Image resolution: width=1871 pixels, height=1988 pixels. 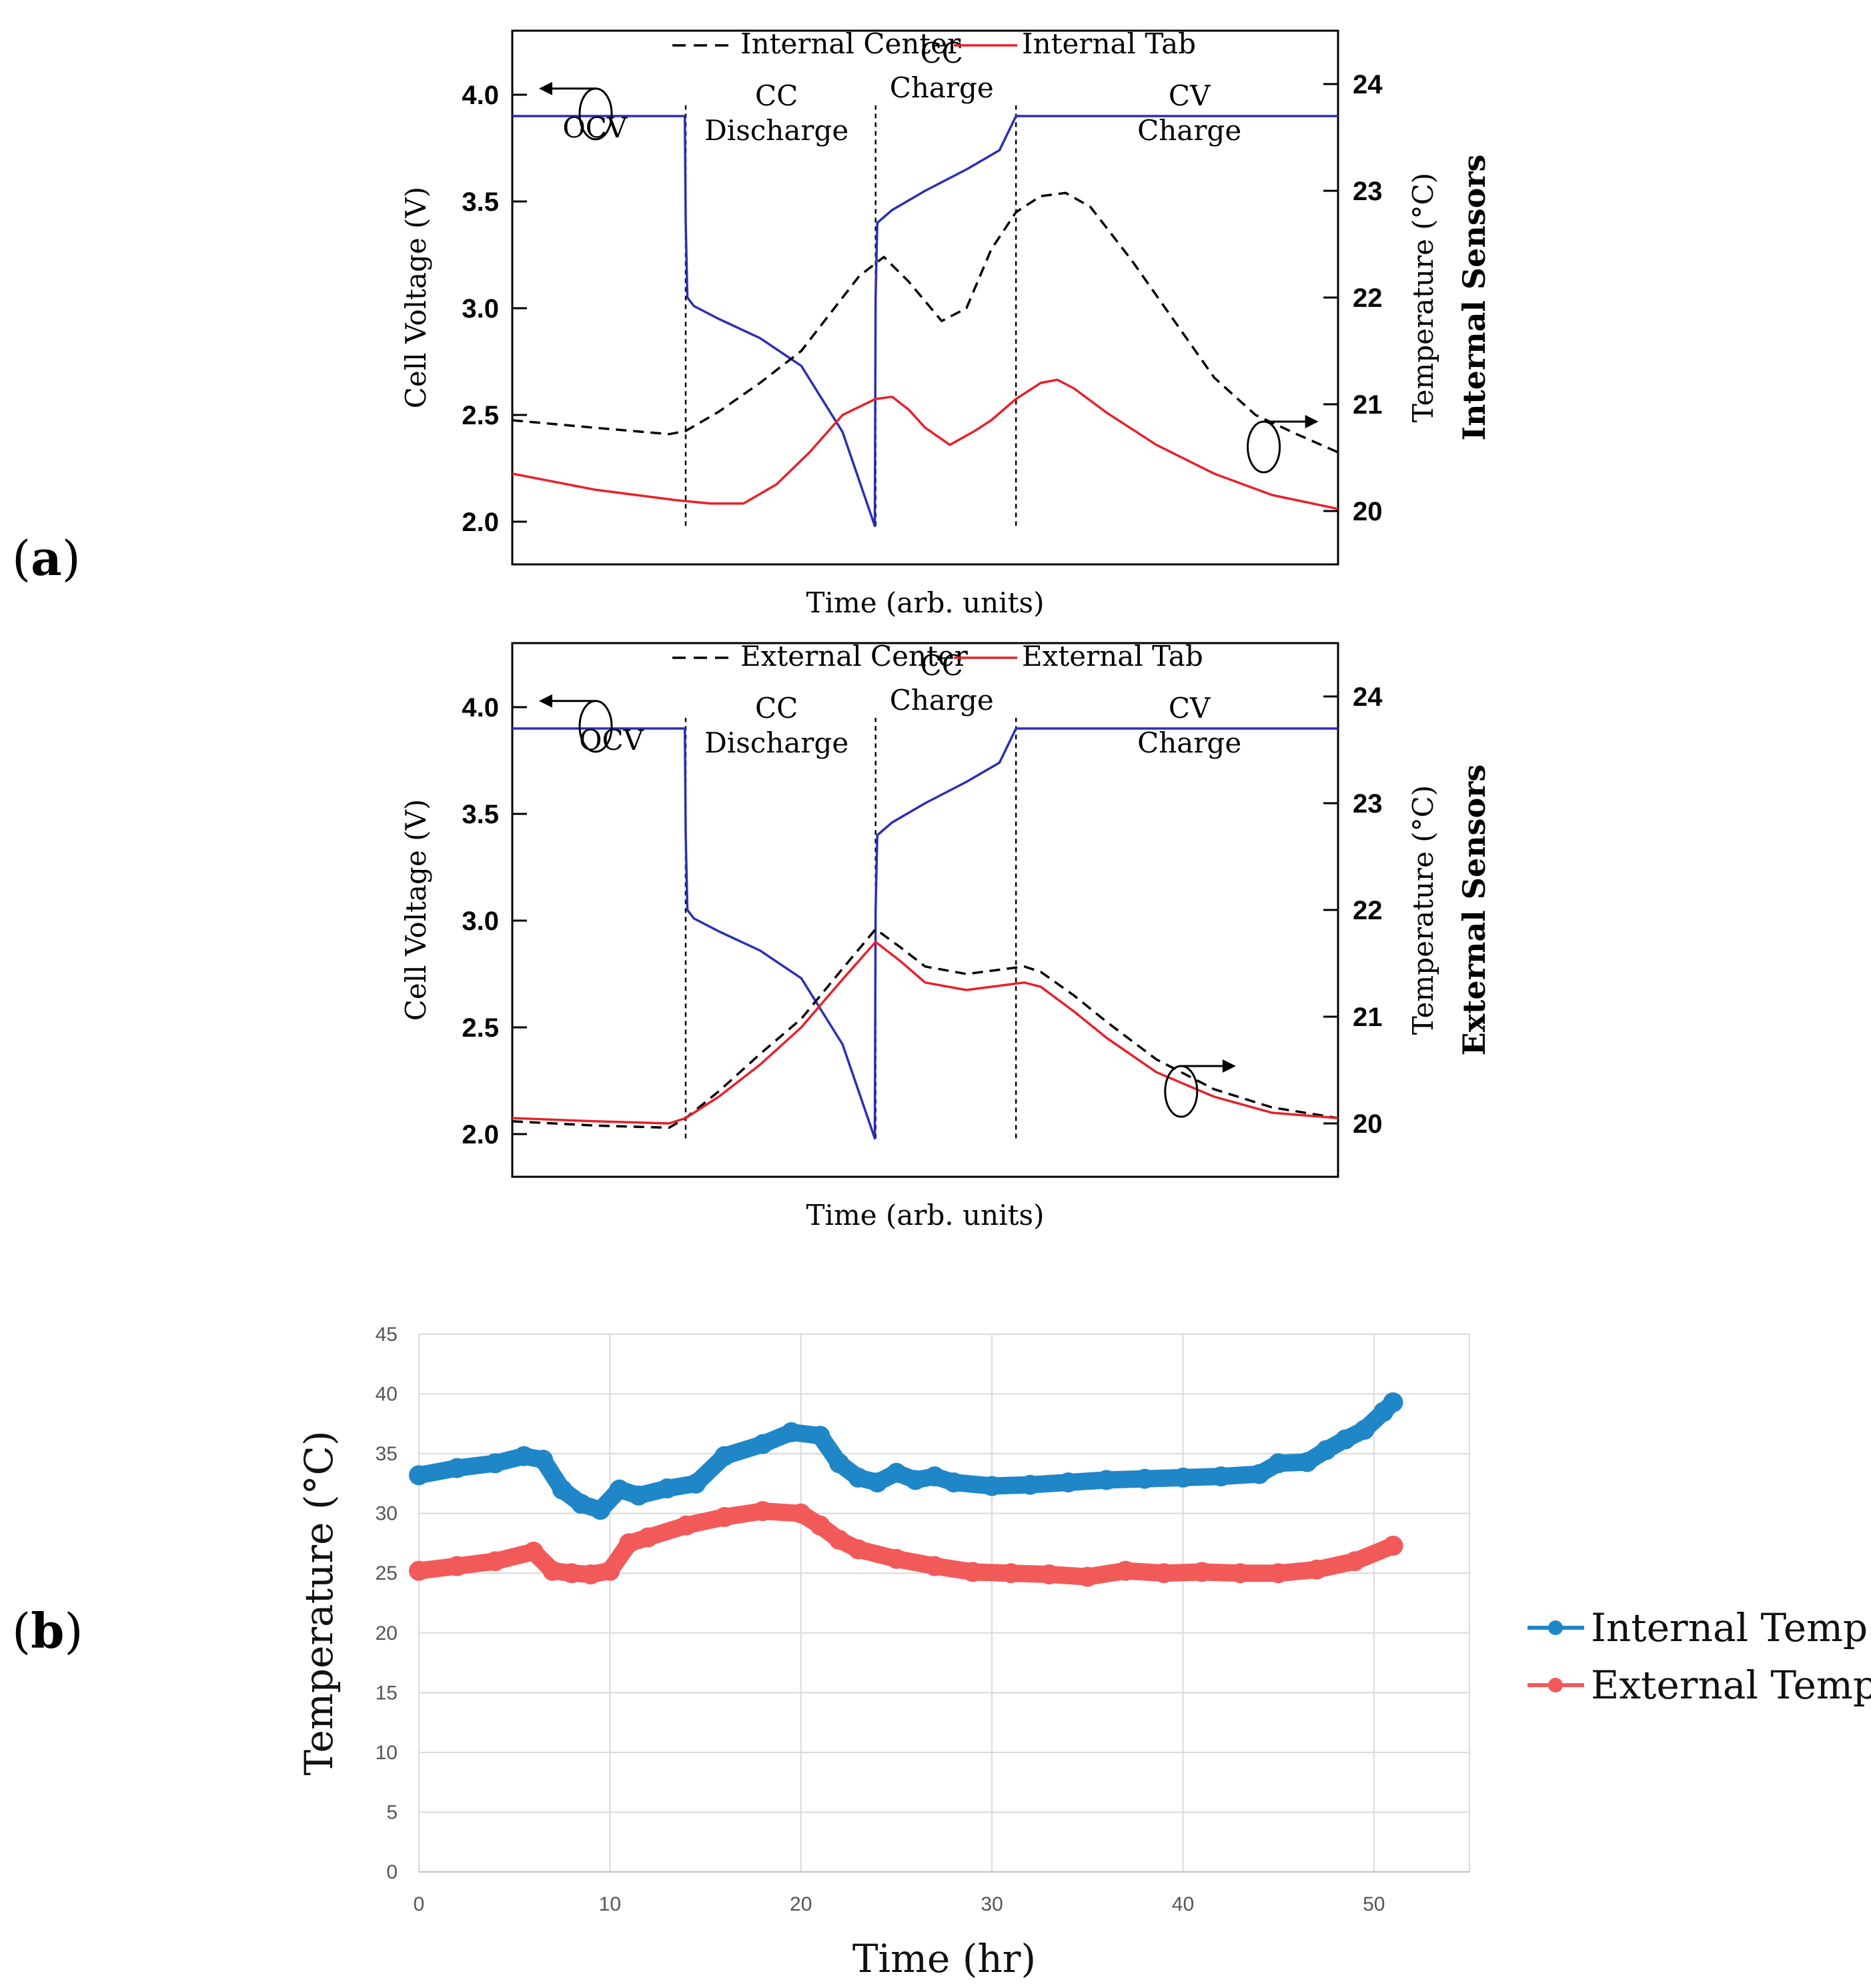 What do you see at coordinates (457, 1566) in the screenshot?
I see `data-point-external-temp--1` at bounding box center [457, 1566].